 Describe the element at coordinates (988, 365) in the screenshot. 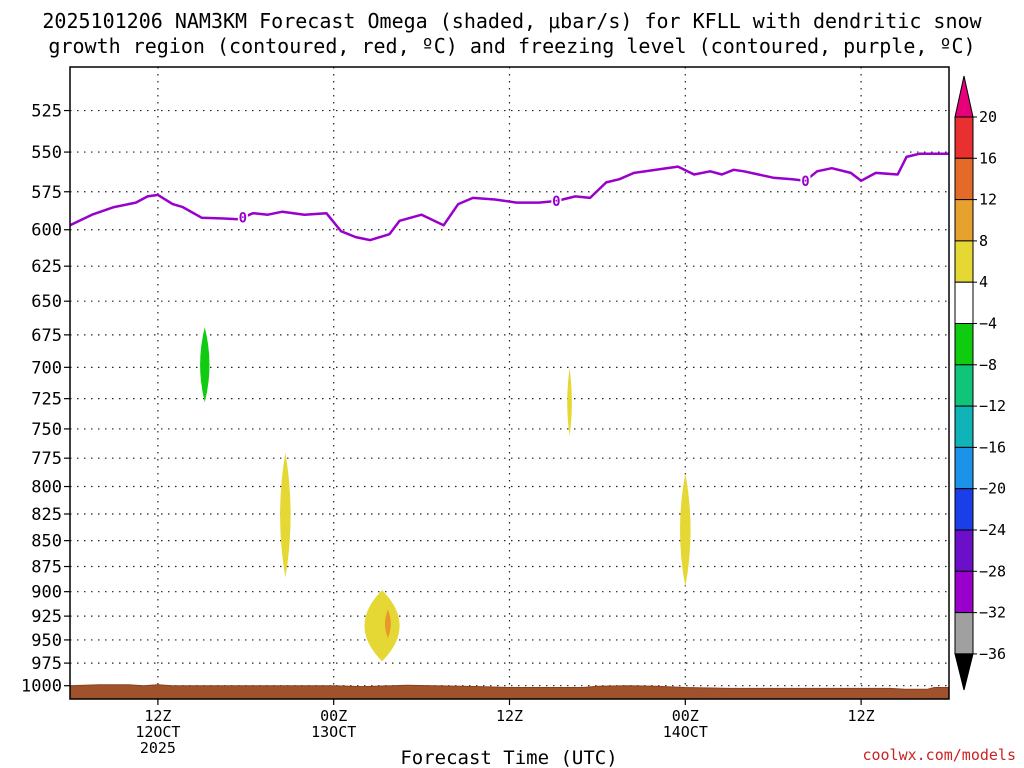

I see `colorbar-label: −8` at that location.